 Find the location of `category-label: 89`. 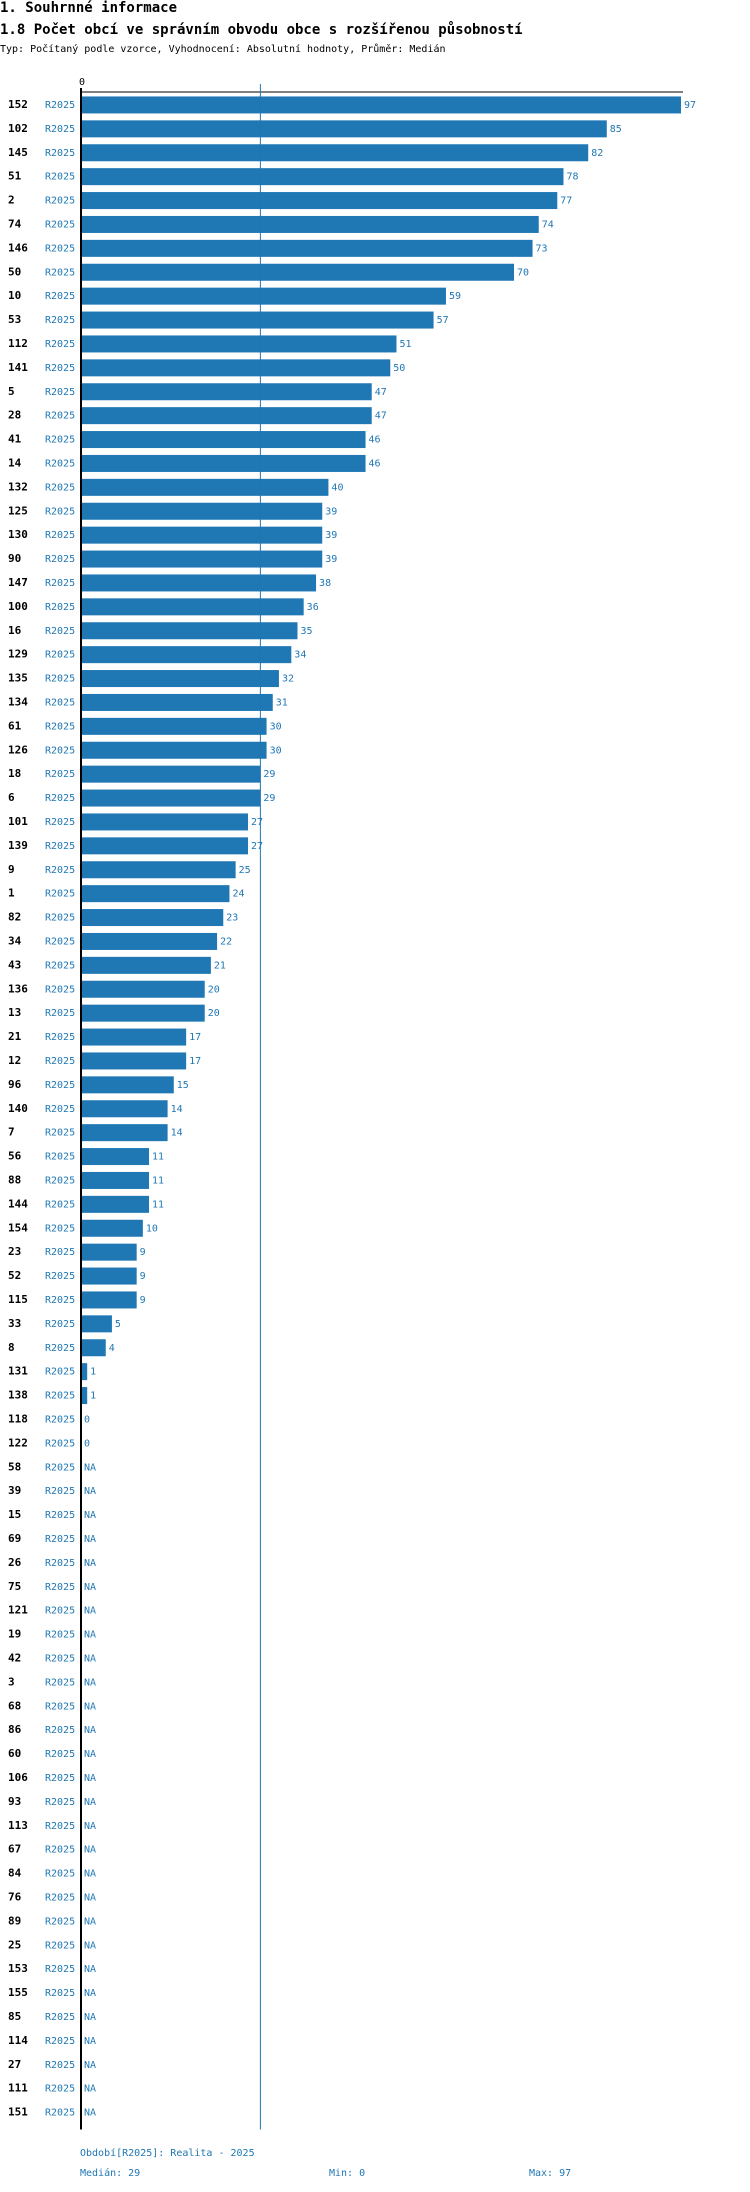

category-label: 89 is located at coordinates (14, 1920).